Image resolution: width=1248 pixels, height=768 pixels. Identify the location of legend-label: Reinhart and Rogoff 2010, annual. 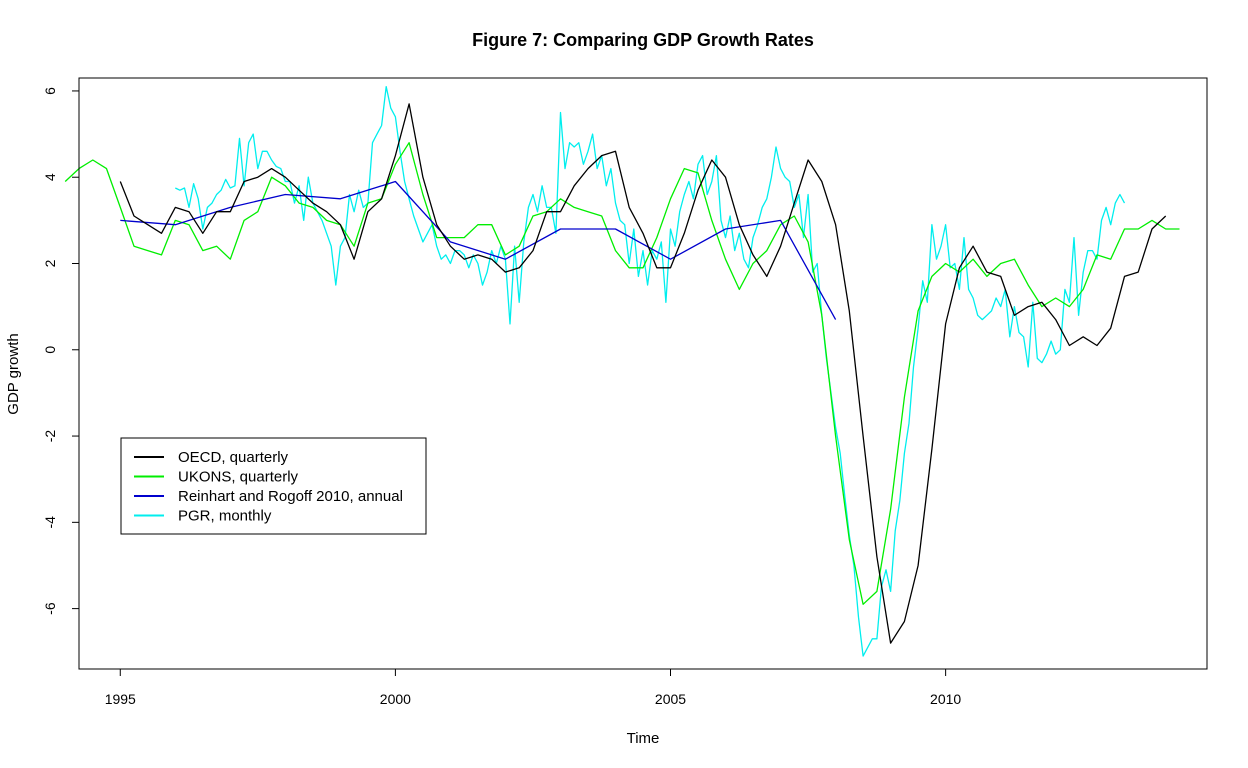
(290, 496).